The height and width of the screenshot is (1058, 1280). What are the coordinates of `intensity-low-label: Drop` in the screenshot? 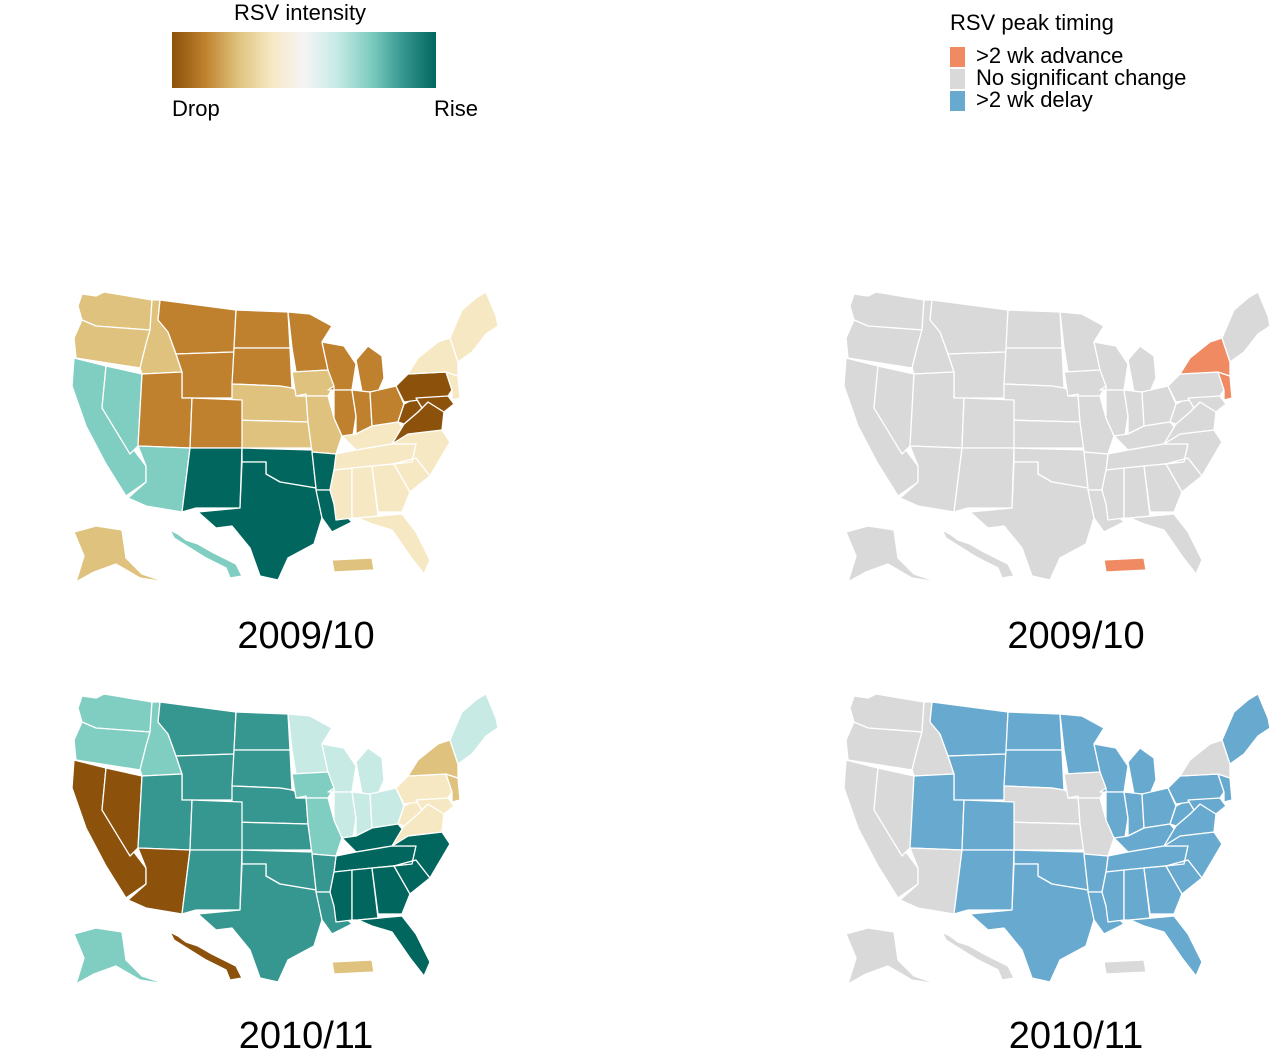 It's located at (196, 108).